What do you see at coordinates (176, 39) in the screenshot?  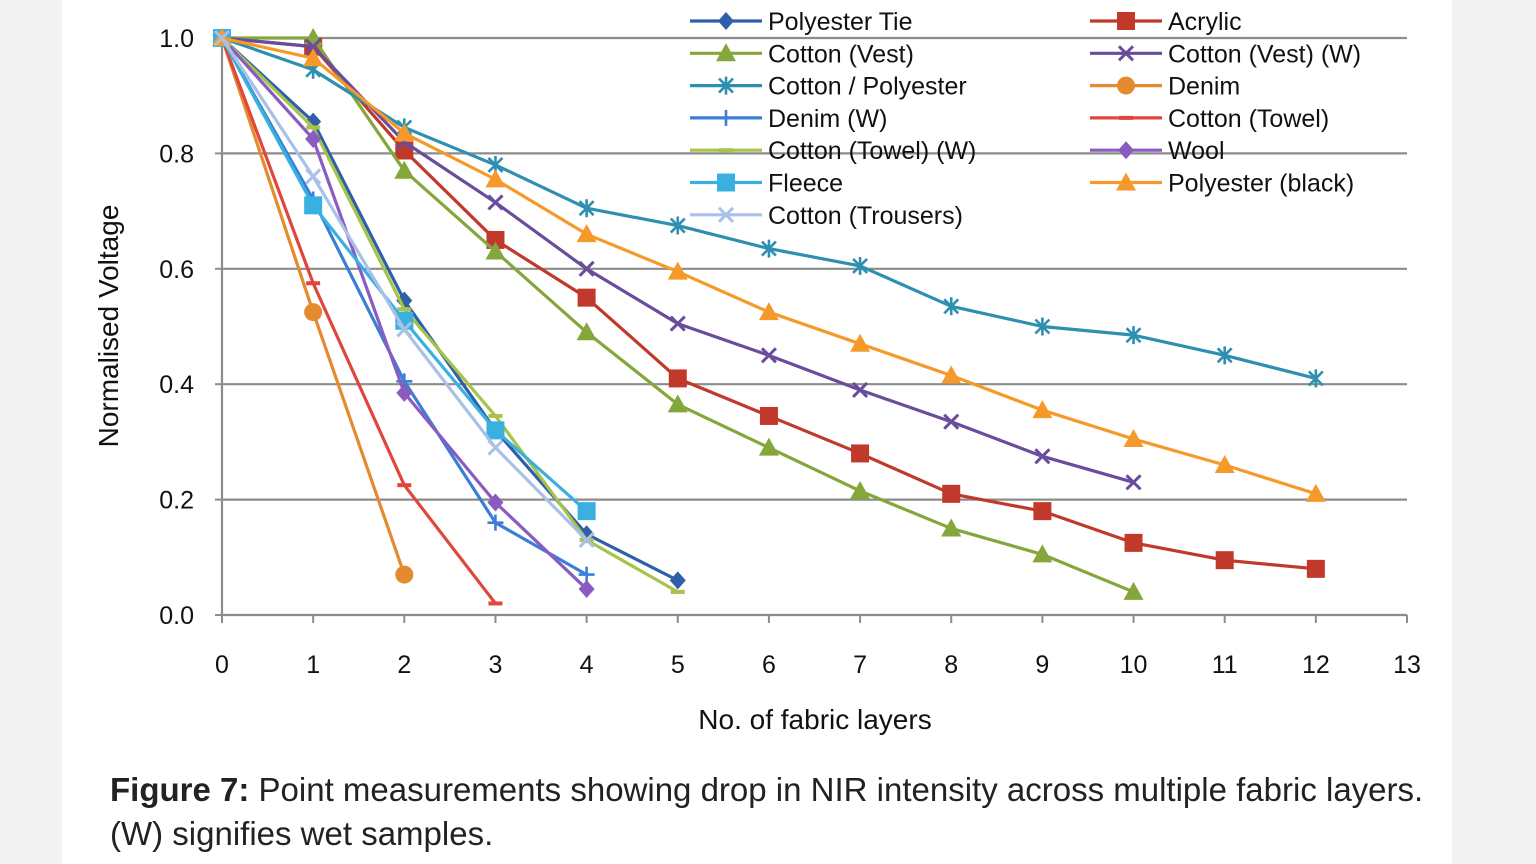 I see `y-tick-label: 1.0` at bounding box center [176, 39].